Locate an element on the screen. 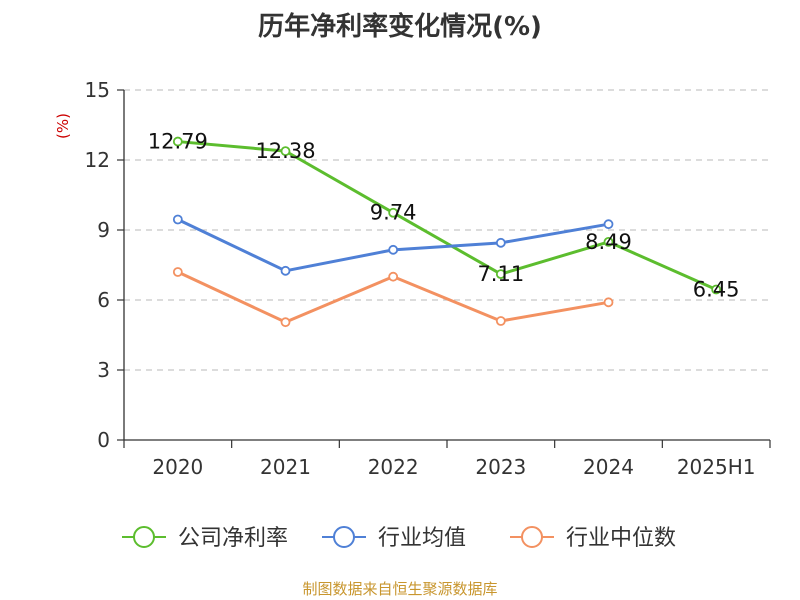 This screenshot has height=600, width=800. source-note: 制图数据来自恒生聚源数据库 is located at coordinates (400, 589).